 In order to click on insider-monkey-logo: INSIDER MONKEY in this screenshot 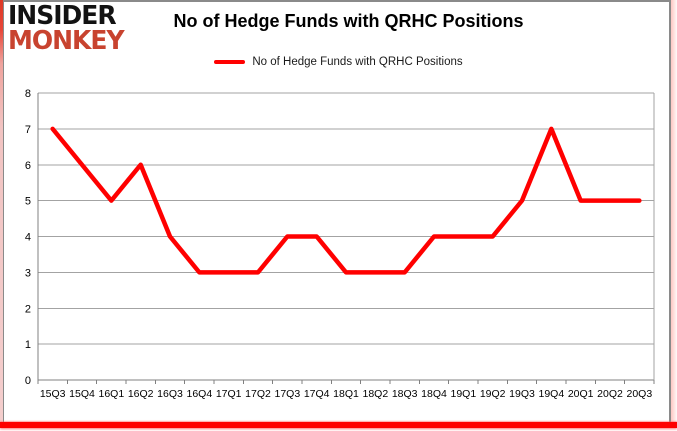, I will do `click(66, 27)`.